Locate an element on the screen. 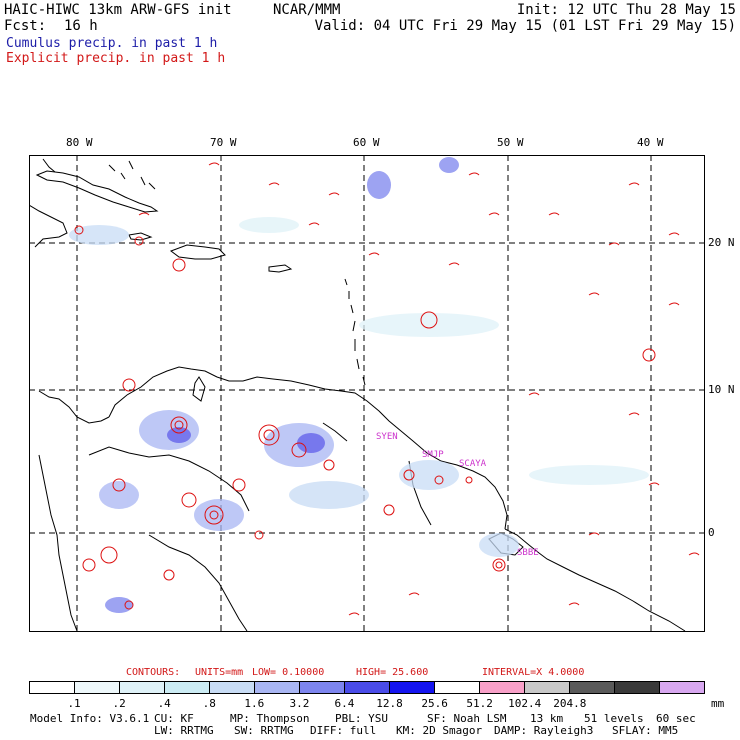 The height and width of the screenshot is (740, 740). lat-label-0: 0 is located at coordinates (711, 532).